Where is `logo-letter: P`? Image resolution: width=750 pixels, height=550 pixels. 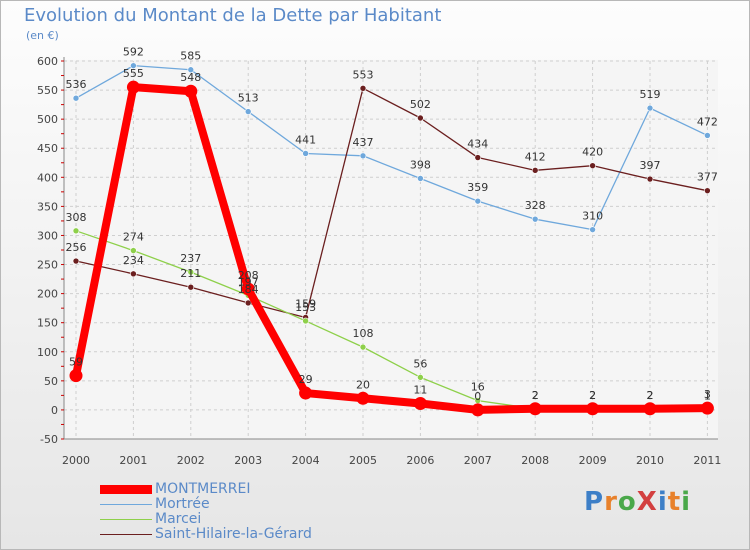 logo-letter: P is located at coordinates (594, 502).